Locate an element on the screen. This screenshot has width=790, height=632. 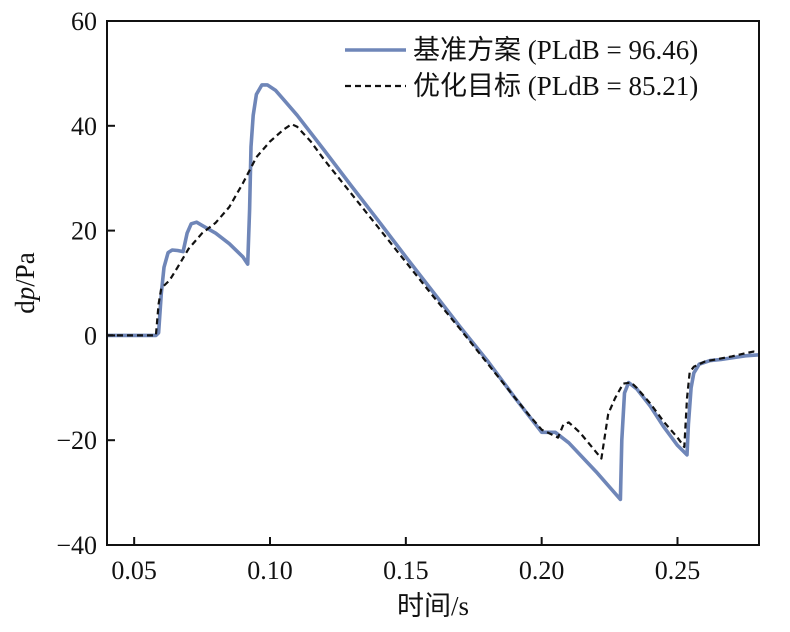
y-axis-title-italic: p is located at coordinates (25, 295).